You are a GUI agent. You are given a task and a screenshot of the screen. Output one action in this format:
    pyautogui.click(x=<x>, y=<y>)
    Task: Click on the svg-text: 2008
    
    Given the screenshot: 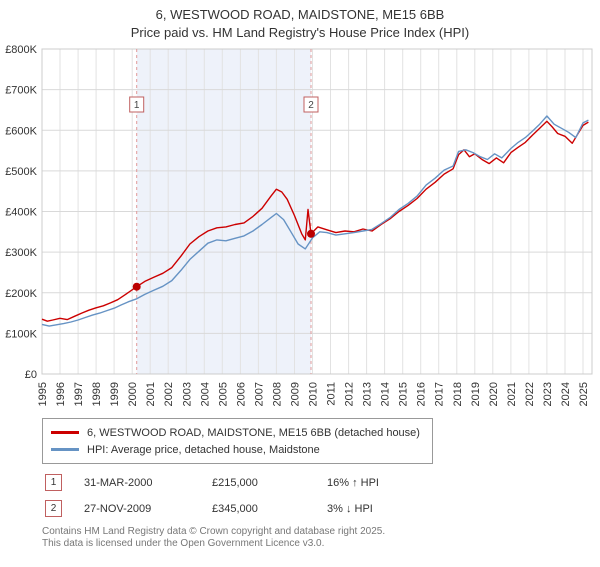 What is the action you would take?
    pyautogui.click(x=277, y=394)
    